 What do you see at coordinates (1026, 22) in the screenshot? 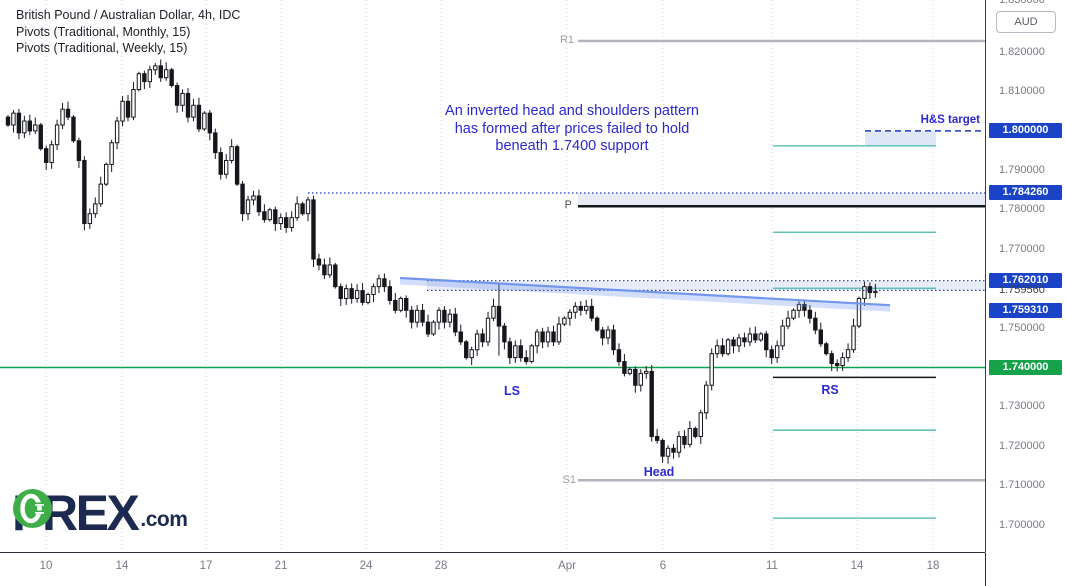
I see `currency-button: AUD` at bounding box center [1026, 22].